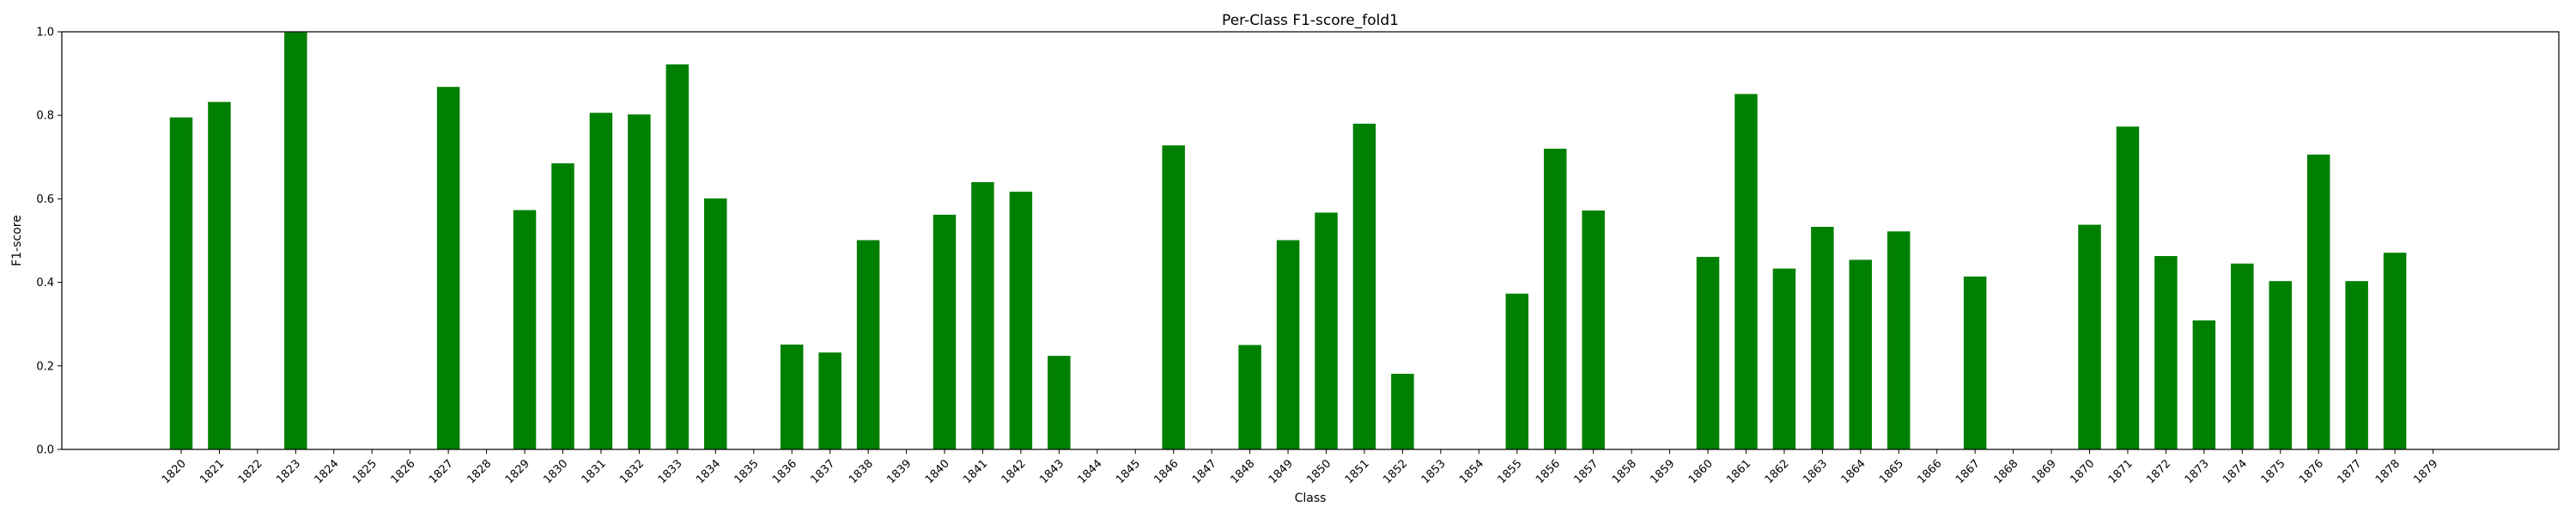 Image resolution: width=2576 pixels, height=519 pixels. I want to click on x-tick-label-1833: 1833, so click(671, 471).